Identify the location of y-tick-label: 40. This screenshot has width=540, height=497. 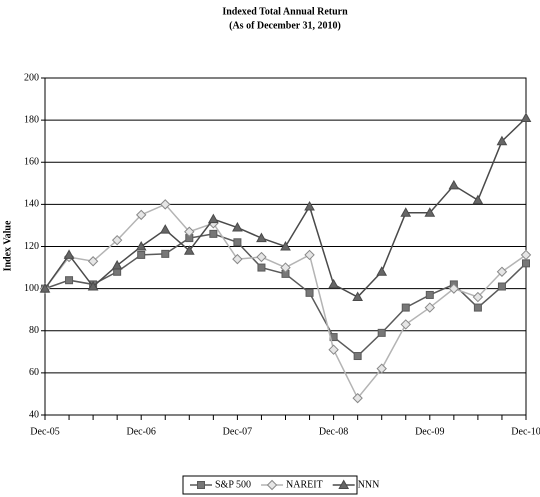
(34, 414).